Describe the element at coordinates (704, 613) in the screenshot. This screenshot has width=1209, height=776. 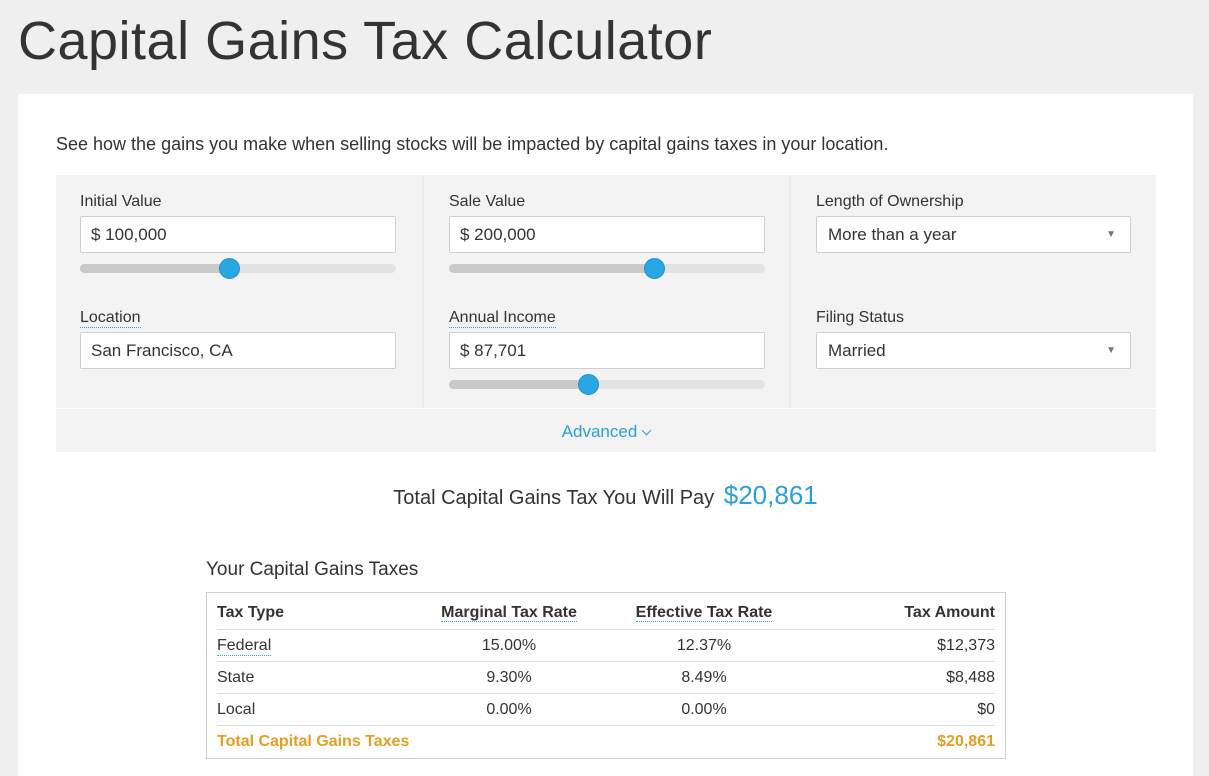
I see `header-effective-rate: Effective Tax Rate` at that location.